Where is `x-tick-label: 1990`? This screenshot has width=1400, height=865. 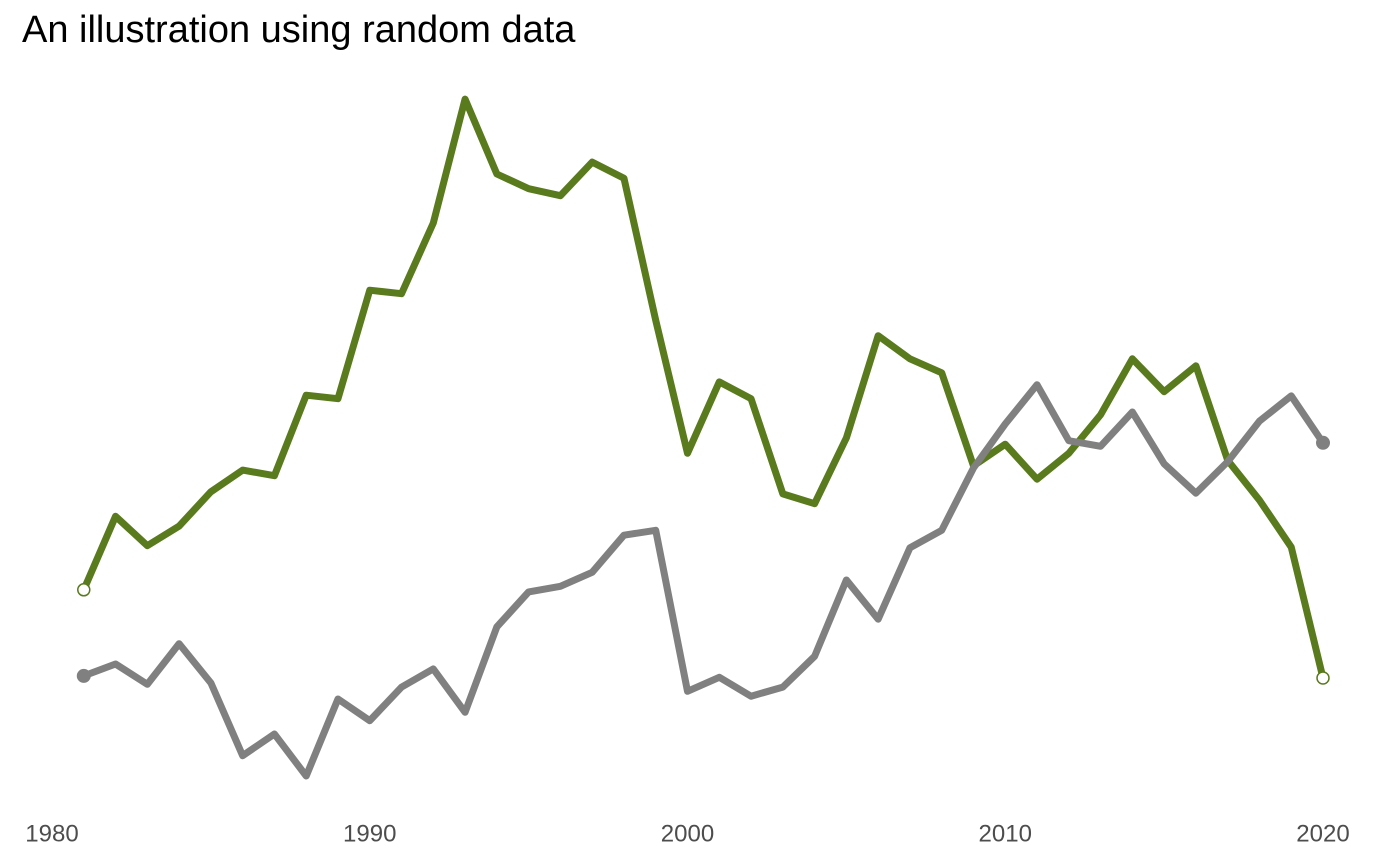
x-tick-label: 1990 is located at coordinates (369, 833).